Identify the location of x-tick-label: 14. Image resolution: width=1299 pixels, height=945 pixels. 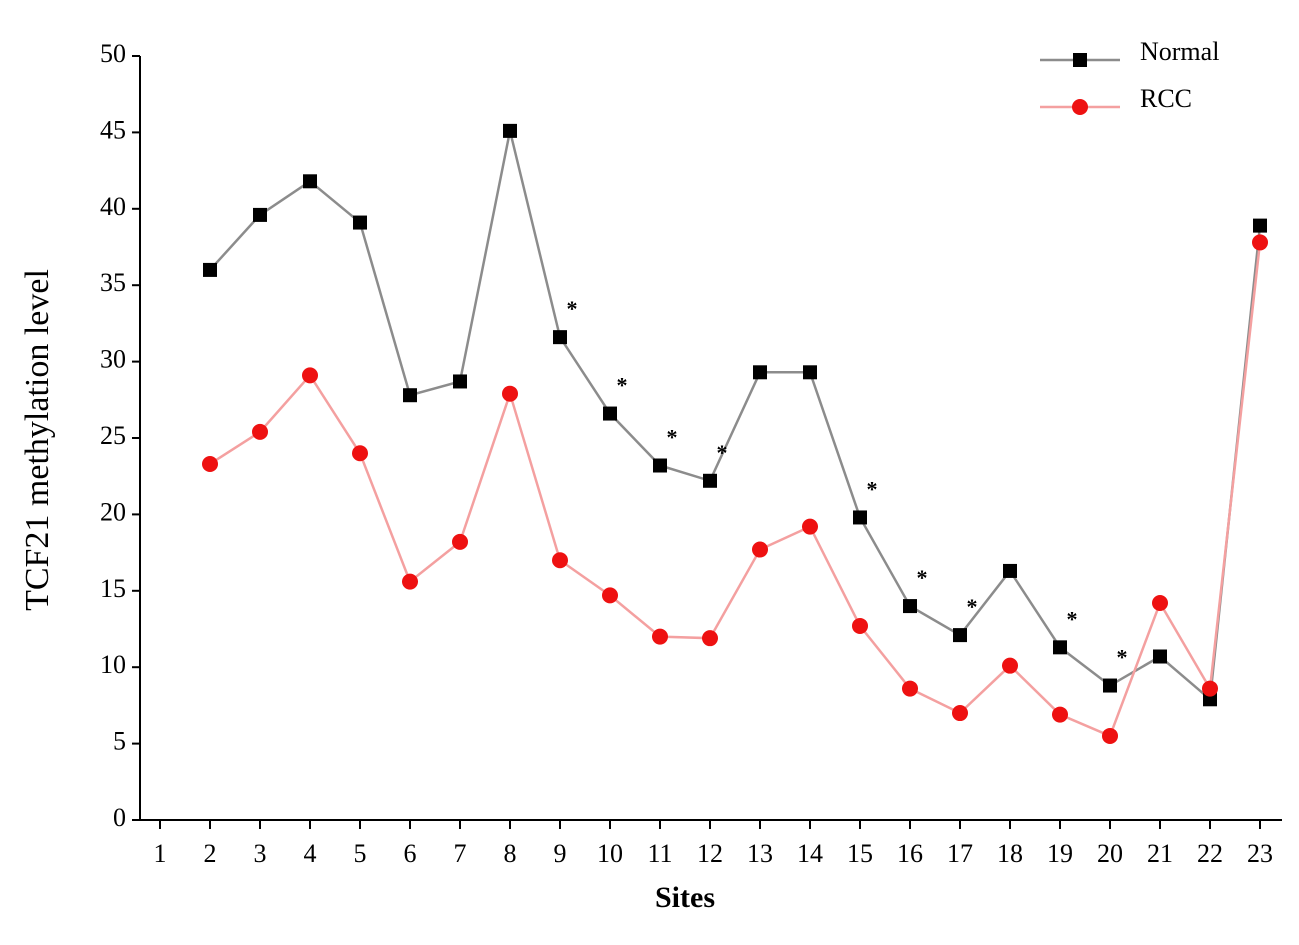
(810, 853).